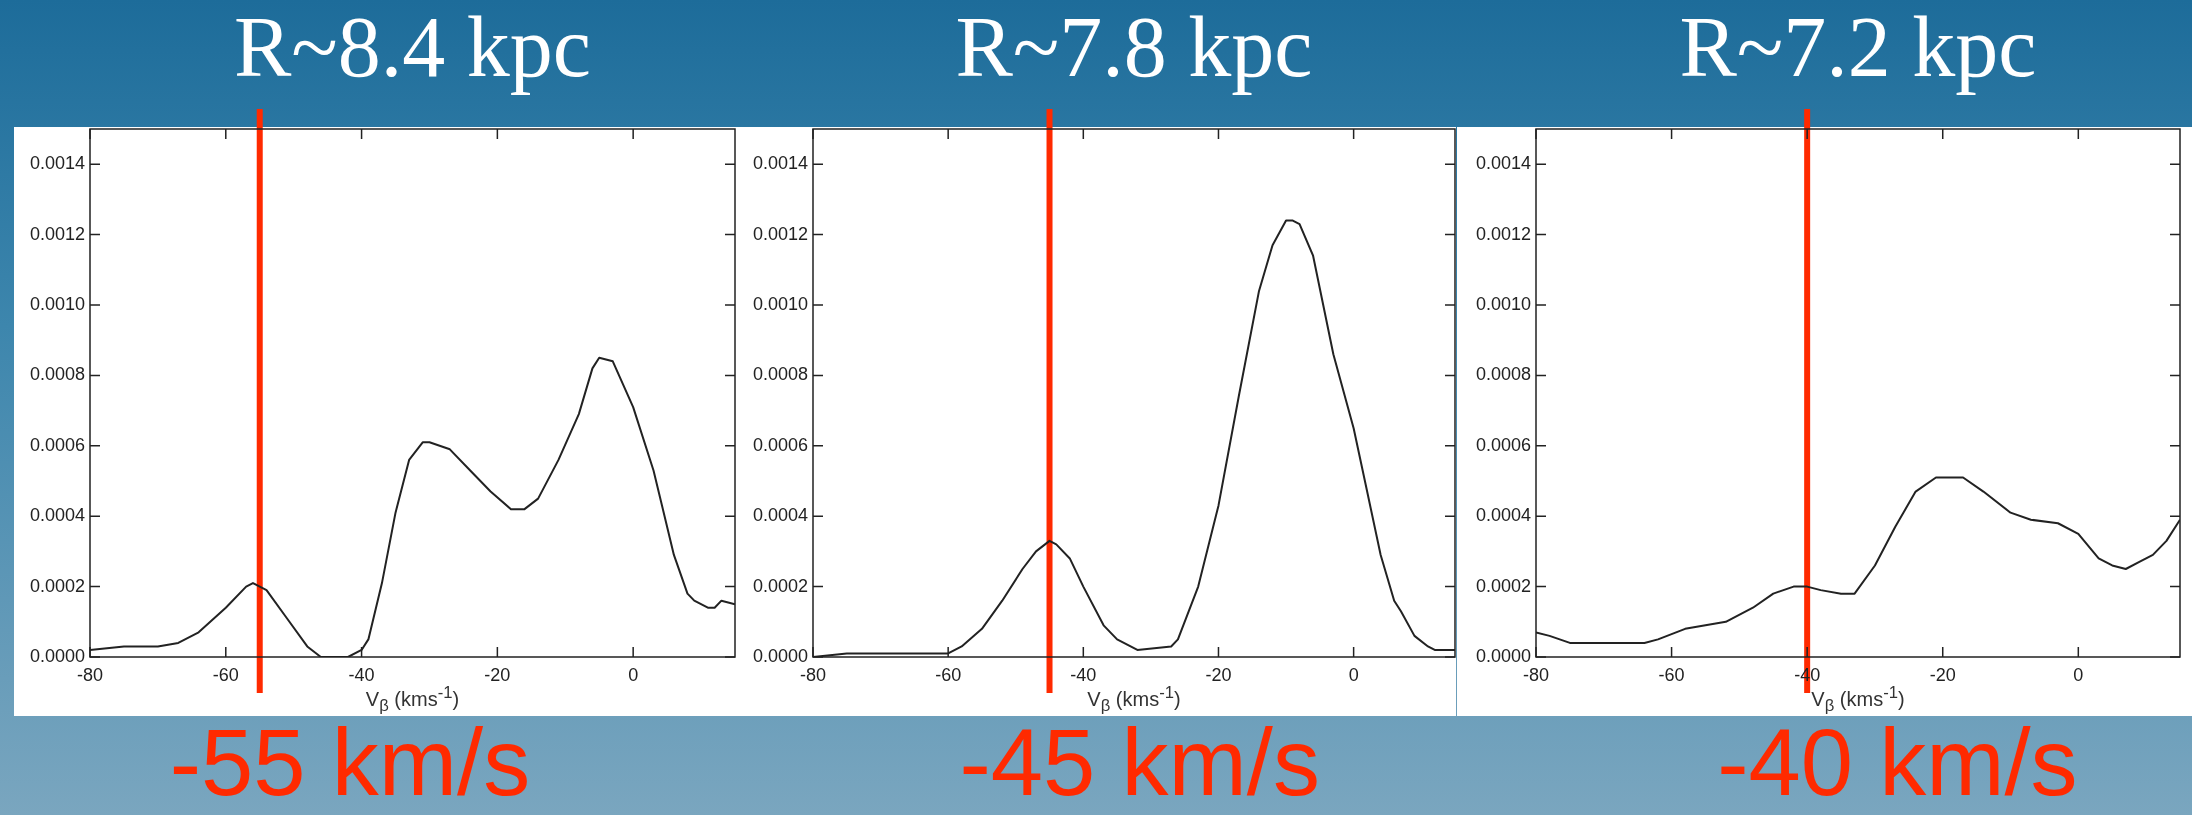 The height and width of the screenshot is (815, 2192). Describe the element at coordinates (1858, 47) in the screenshot. I see `chart-title: R~7.2 kpc` at that location.